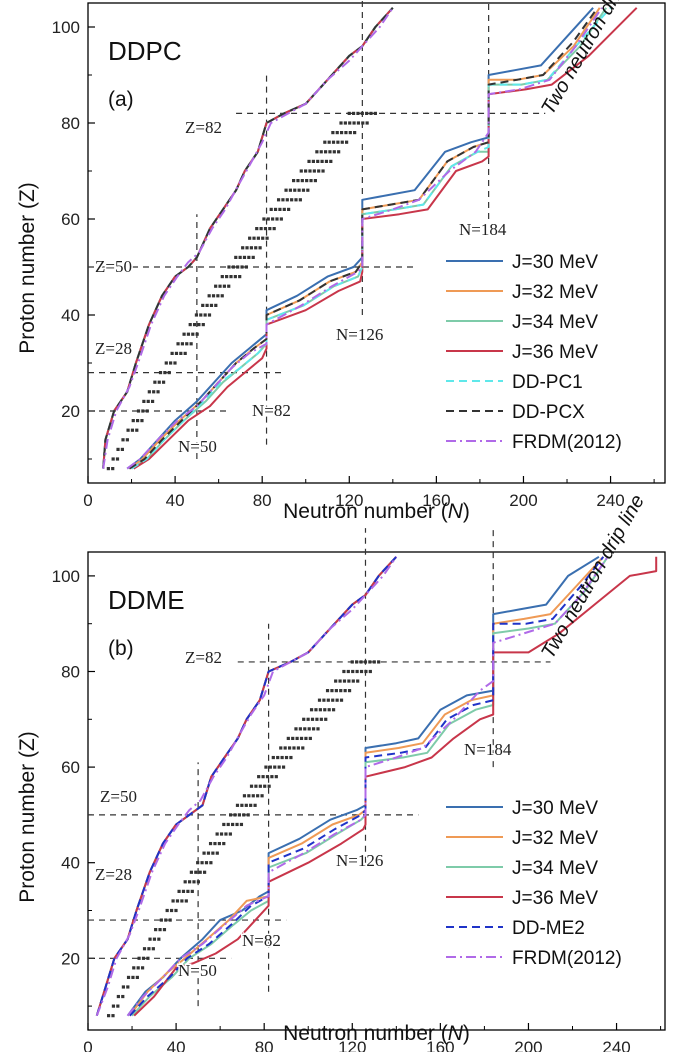 The image size is (683, 1052). I want to click on magic-label-z50: Z=50, so click(118, 796).